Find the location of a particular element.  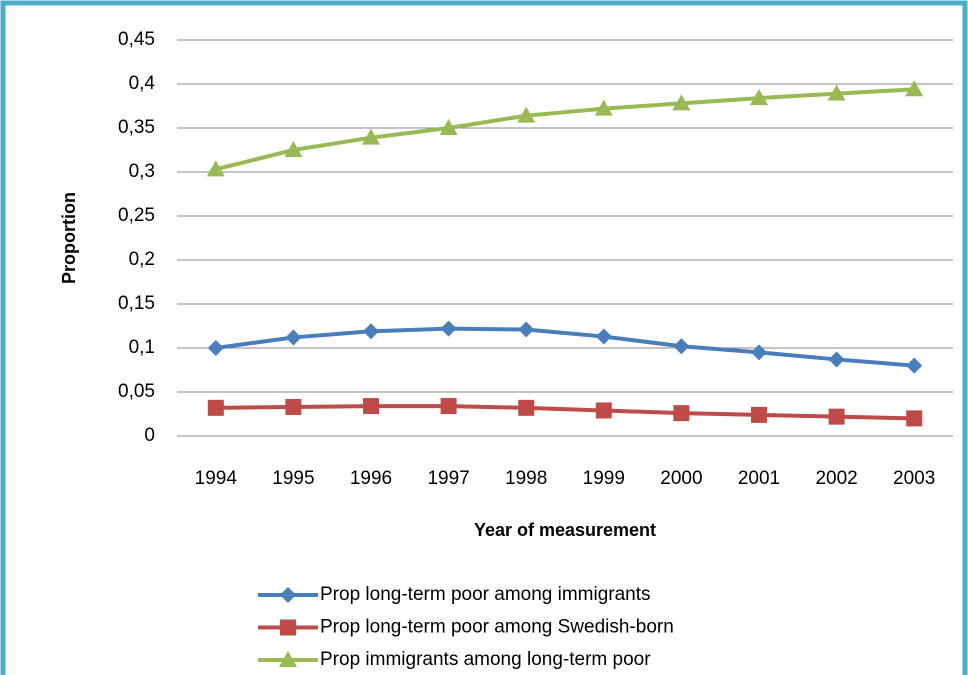

x-tick-label: 1997 is located at coordinates (448, 478).